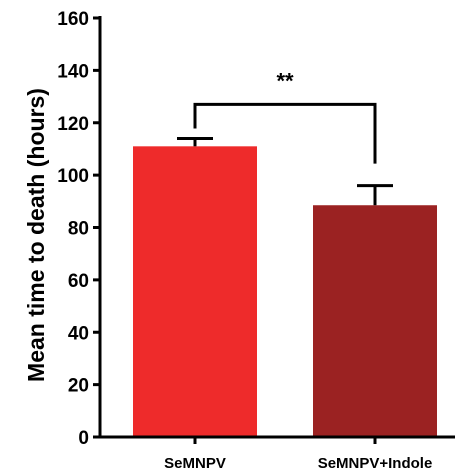 This screenshot has height=473, width=462. What do you see at coordinates (78, 386) in the screenshot?
I see `y-tick-label-20: 20` at bounding box center [78, 386].